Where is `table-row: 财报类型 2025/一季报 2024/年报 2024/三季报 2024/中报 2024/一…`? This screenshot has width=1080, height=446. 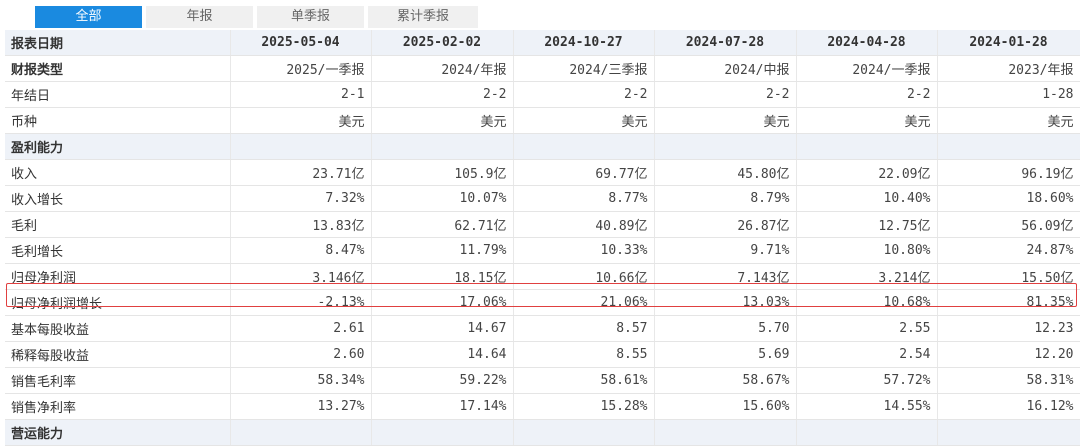 table-row: 财报类型 2025/一季报 2024/年报 2024/三季报 2024/中报 2024/一… is located at coordinates (542, 68).